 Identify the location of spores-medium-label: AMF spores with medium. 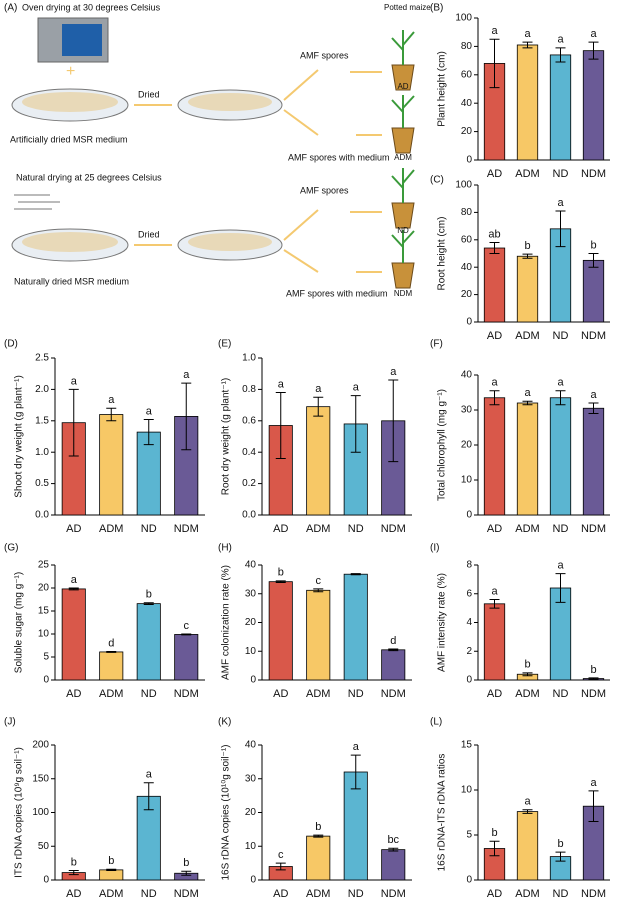
(337, 293).